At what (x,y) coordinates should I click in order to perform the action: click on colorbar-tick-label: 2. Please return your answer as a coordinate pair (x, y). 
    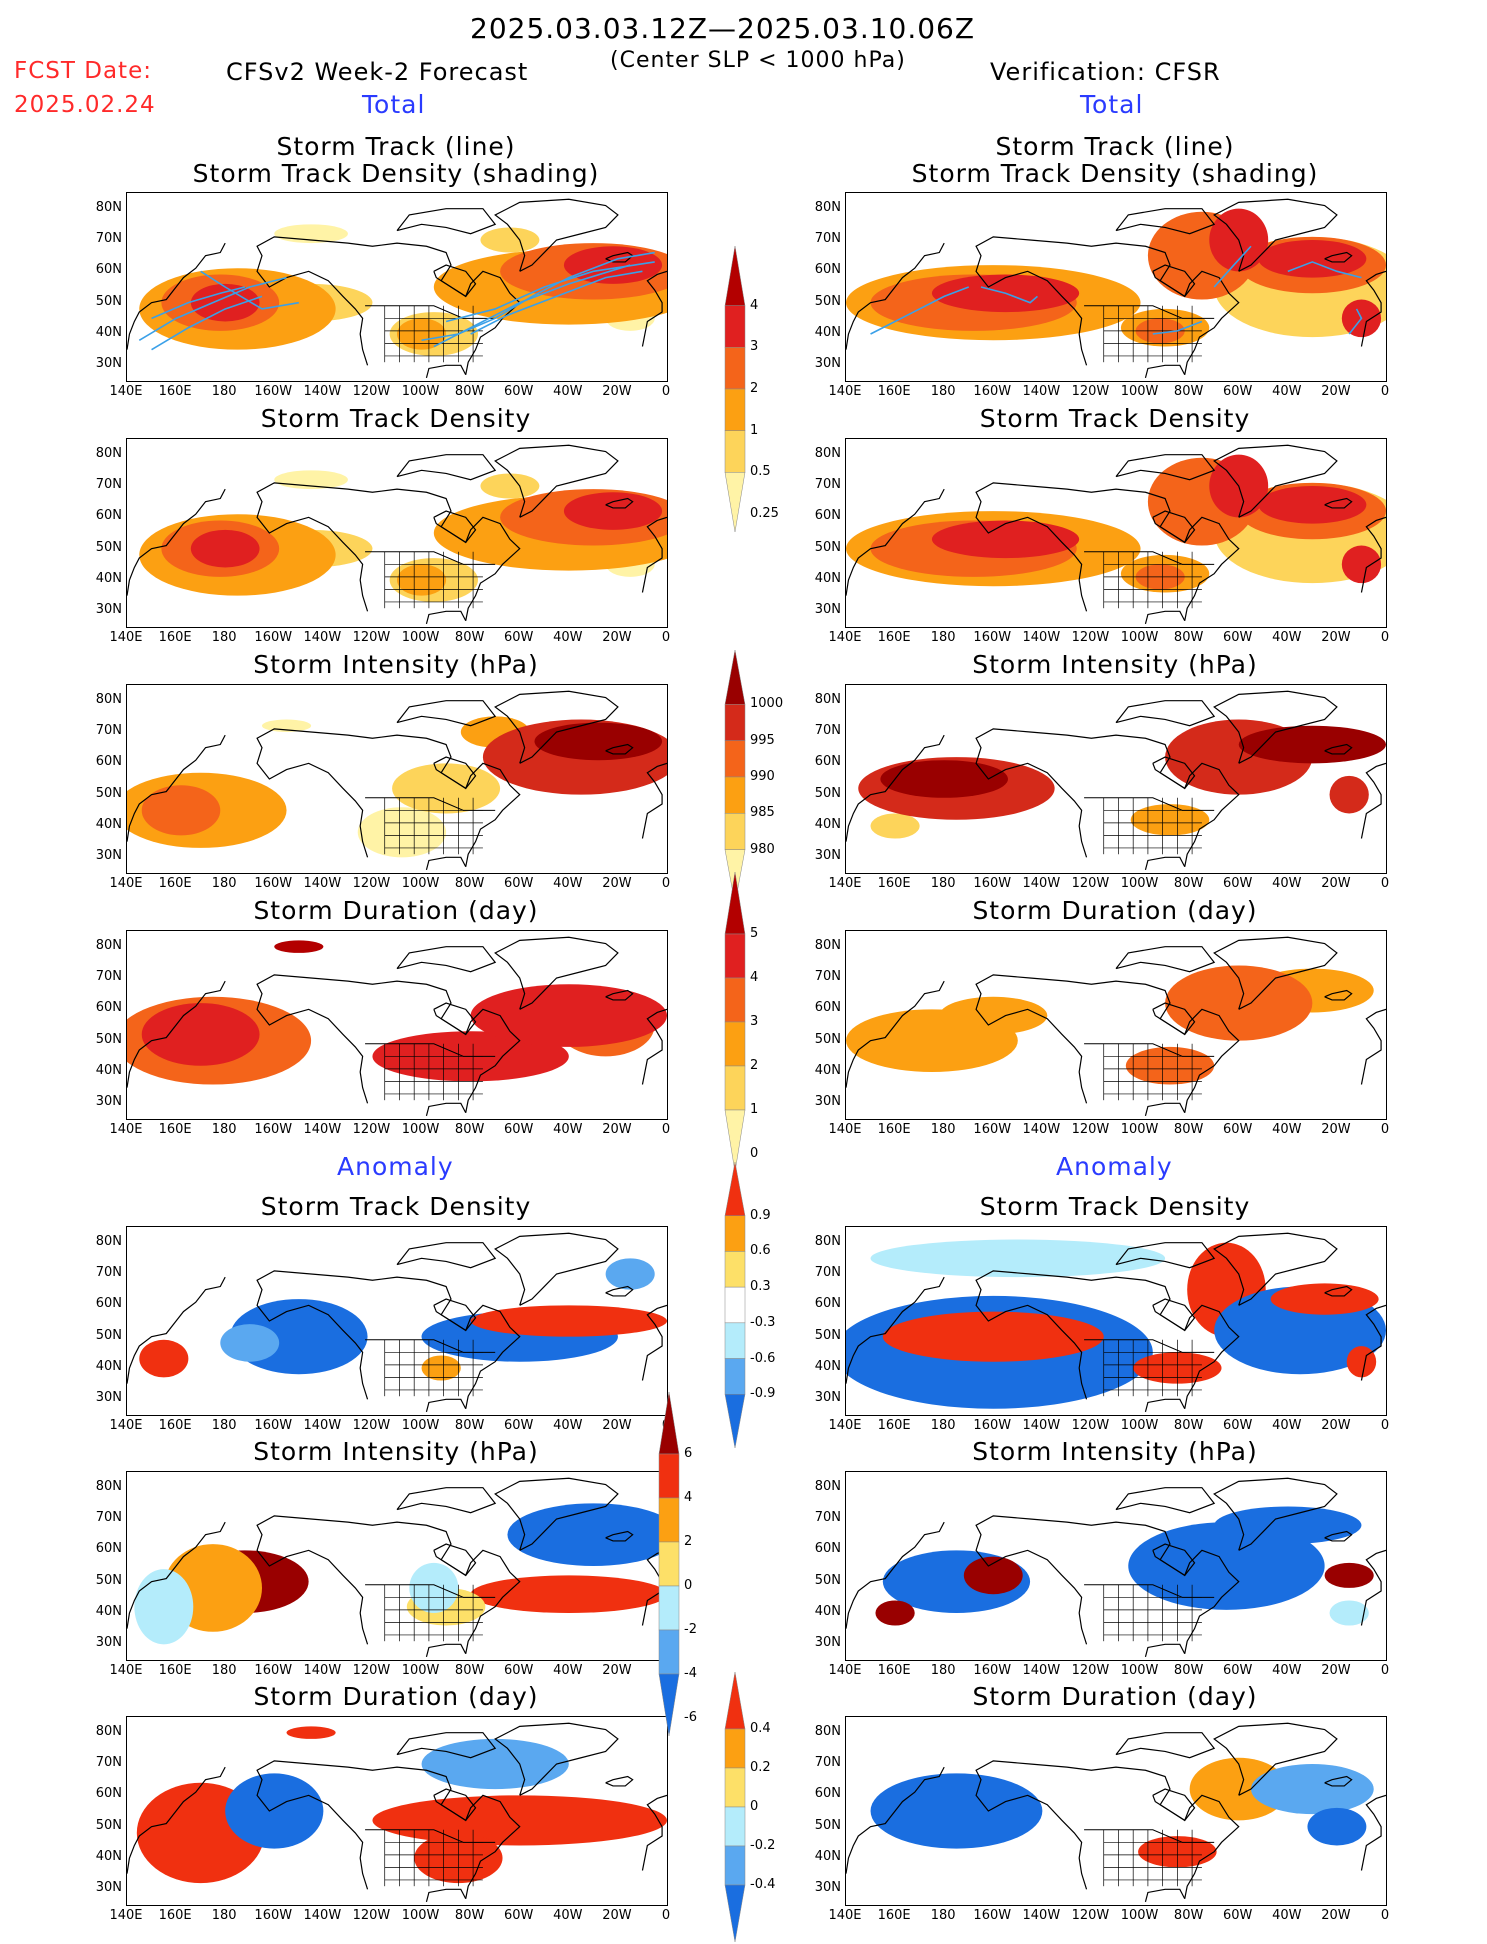
    Looking at the image, I should click on (754, 388).